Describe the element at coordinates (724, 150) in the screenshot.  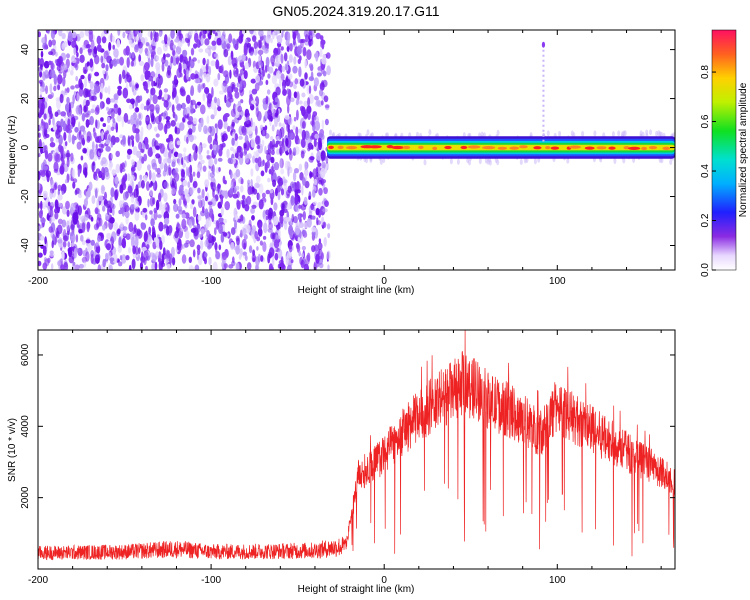
I see `colorbar-gradient` at that location.